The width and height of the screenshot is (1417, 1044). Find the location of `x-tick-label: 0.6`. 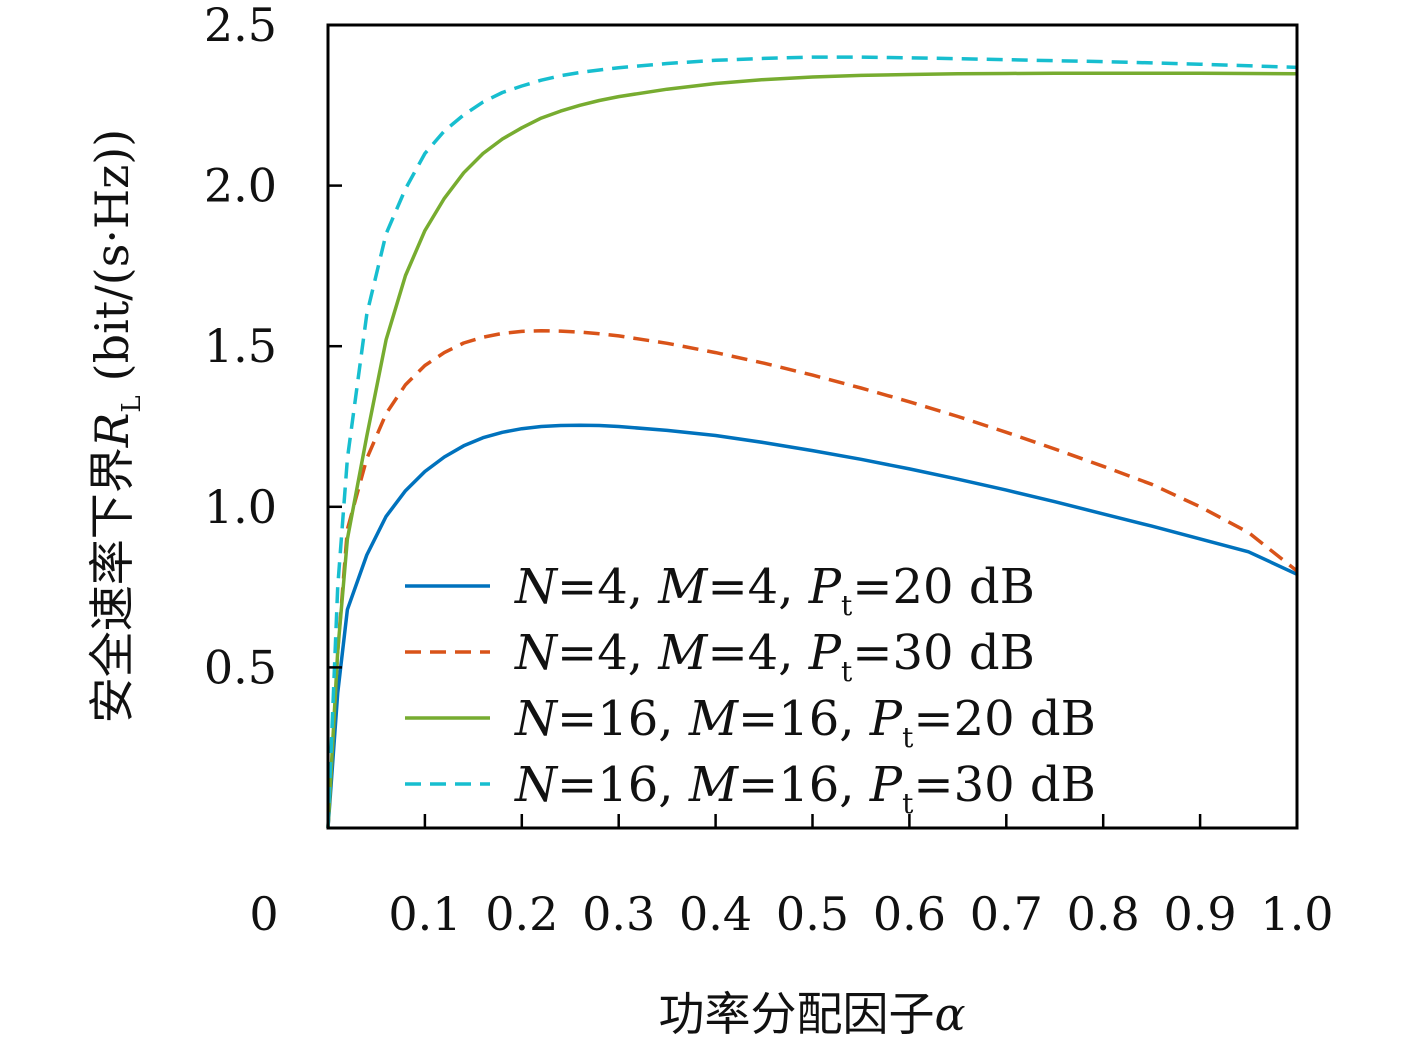

x-tick-label: 0.6 is located at coordinates (909, 914).